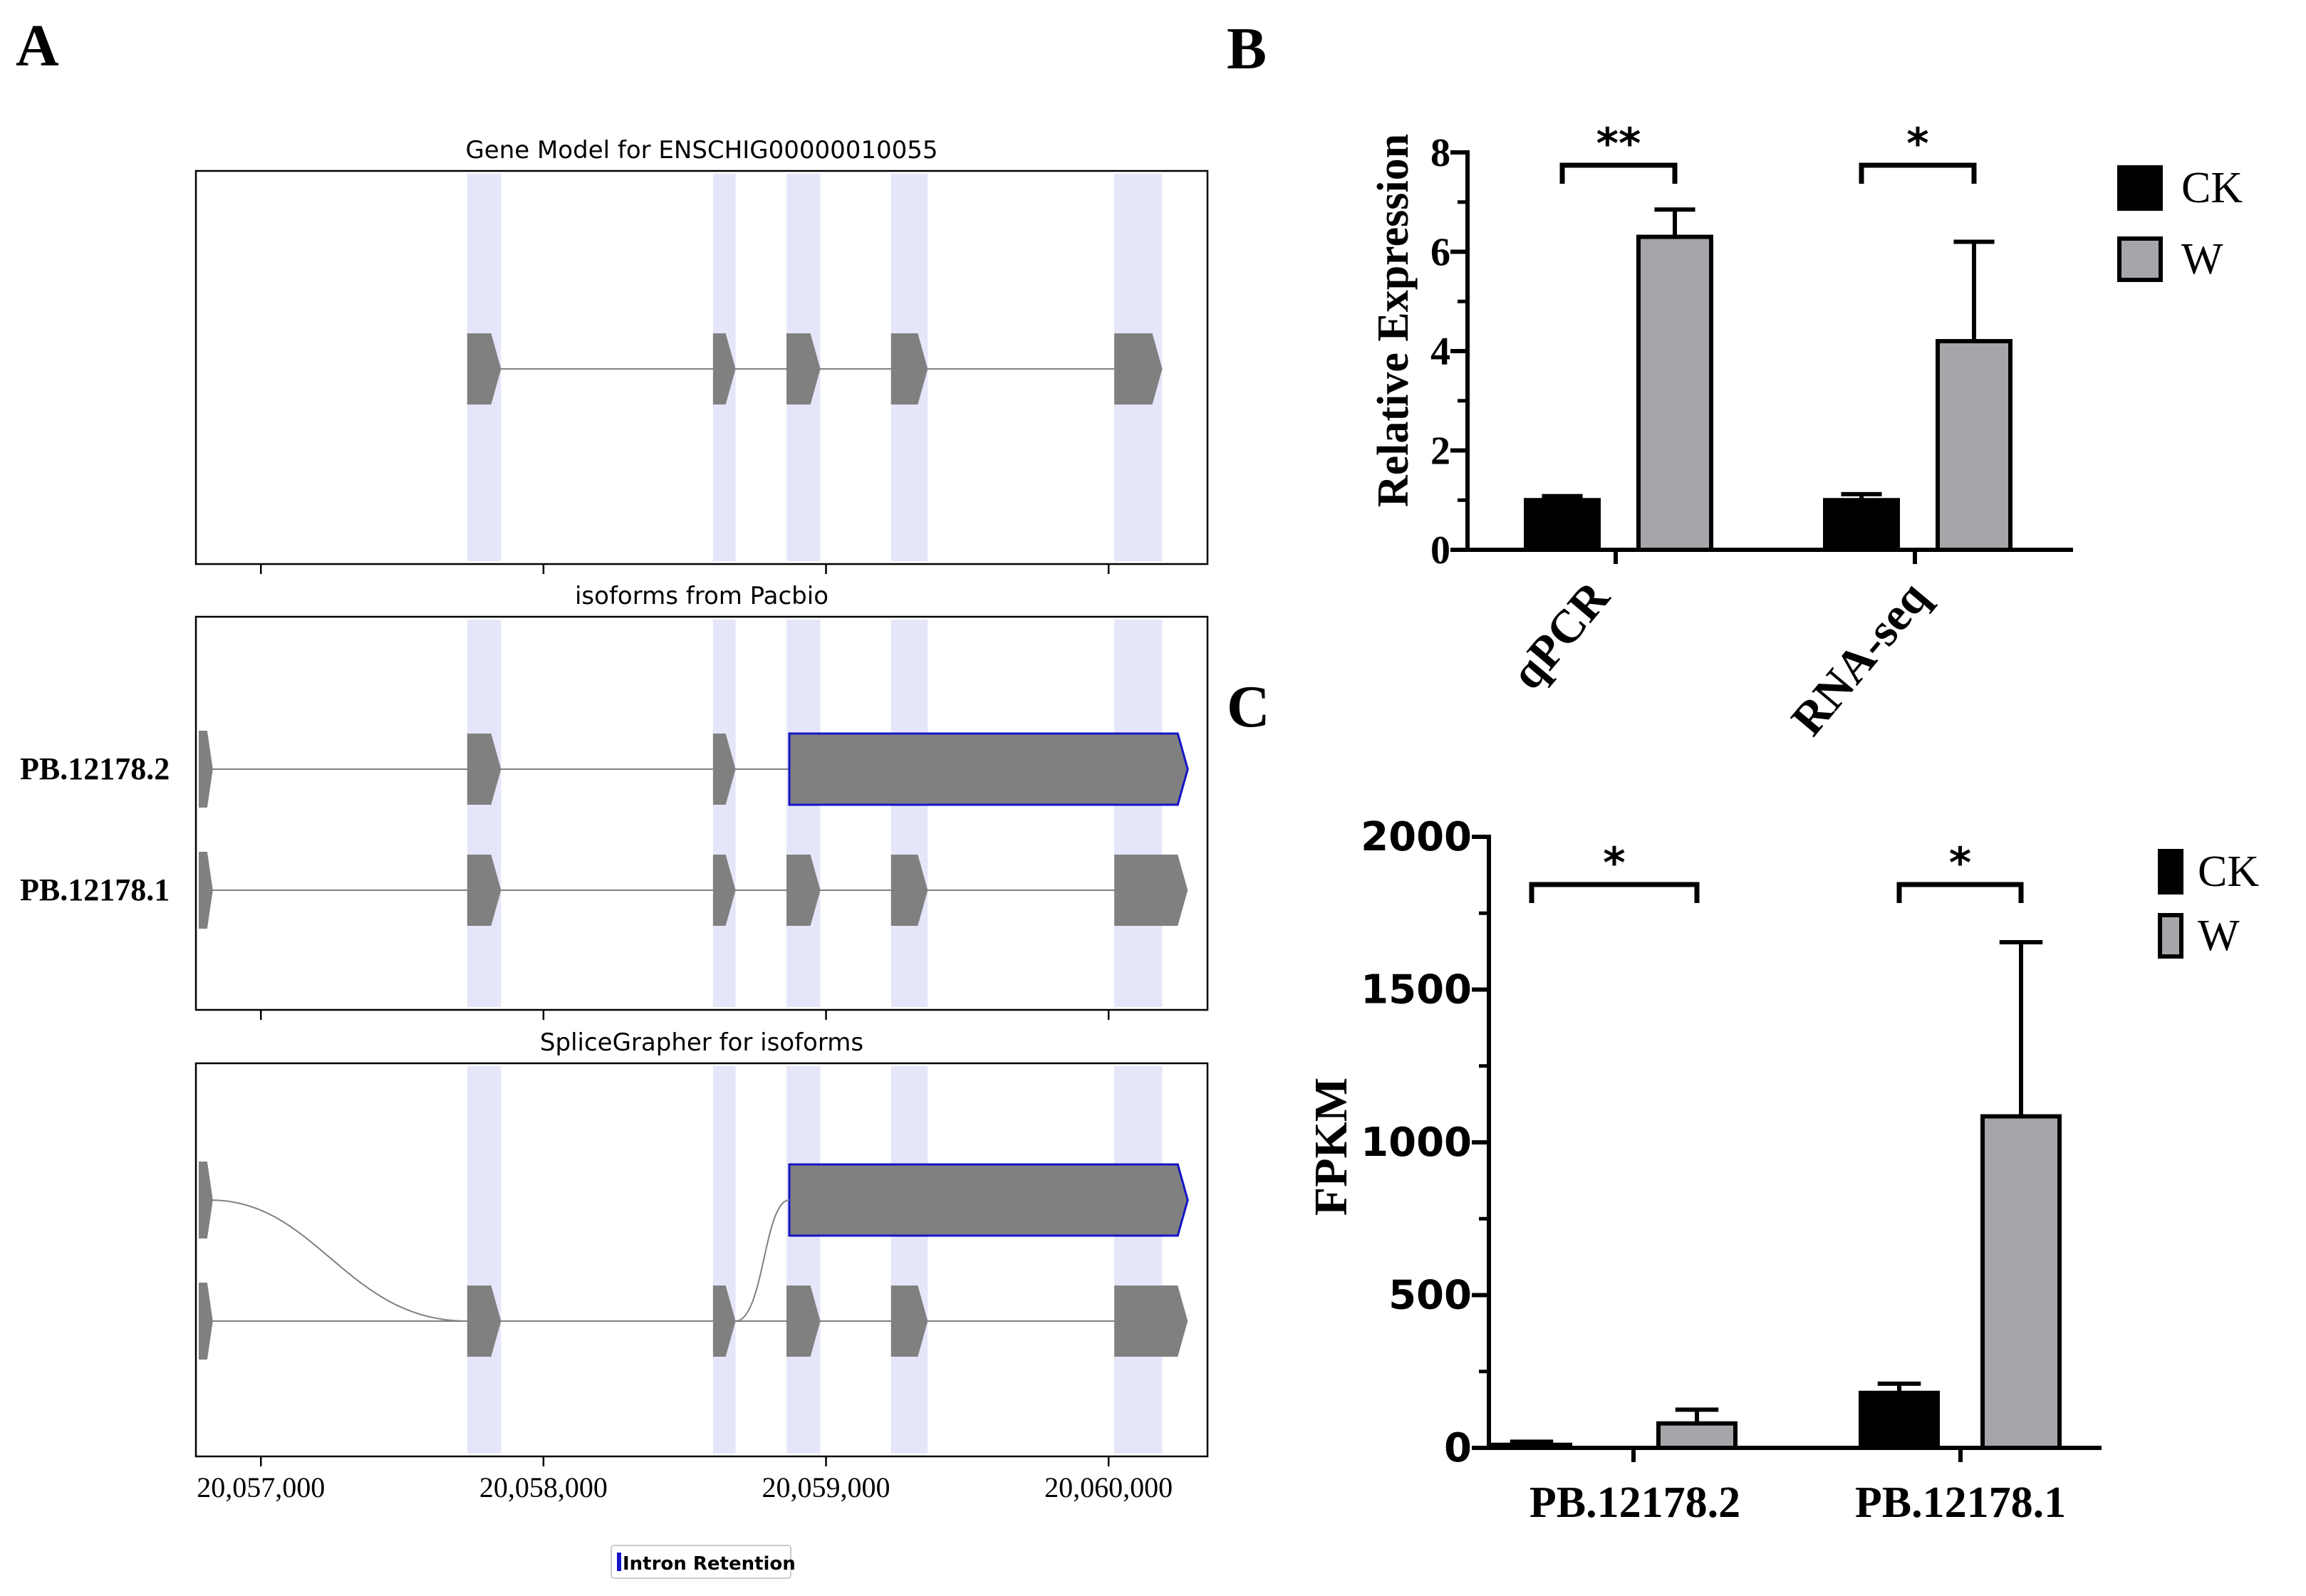 This screenshot has width=2306, height=1596. Describe the element at coordinates (2219, 936) in the screenshot. I see `chart-c-legend-w-label: W` at that location.